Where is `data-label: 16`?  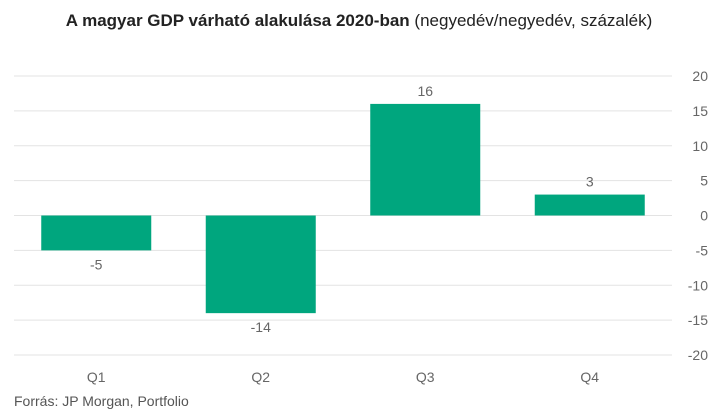
data-label: 16 is located at coordinates (425, 91).